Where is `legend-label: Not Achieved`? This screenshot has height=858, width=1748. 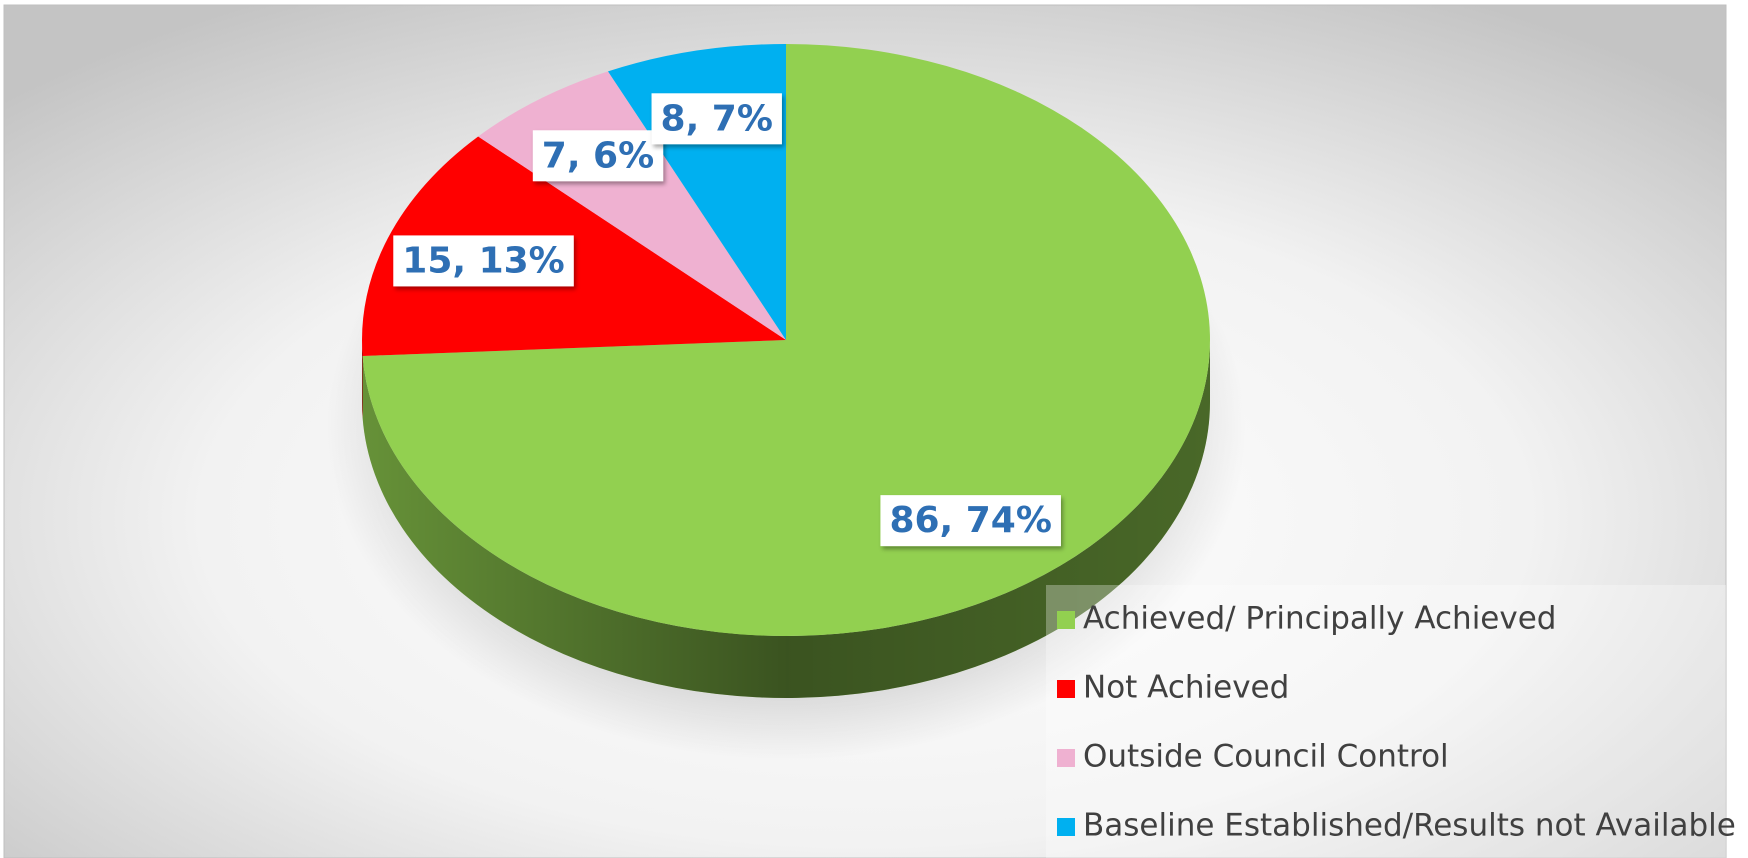 legend-label: Not Achieved is located at coordinates (1186, 688).